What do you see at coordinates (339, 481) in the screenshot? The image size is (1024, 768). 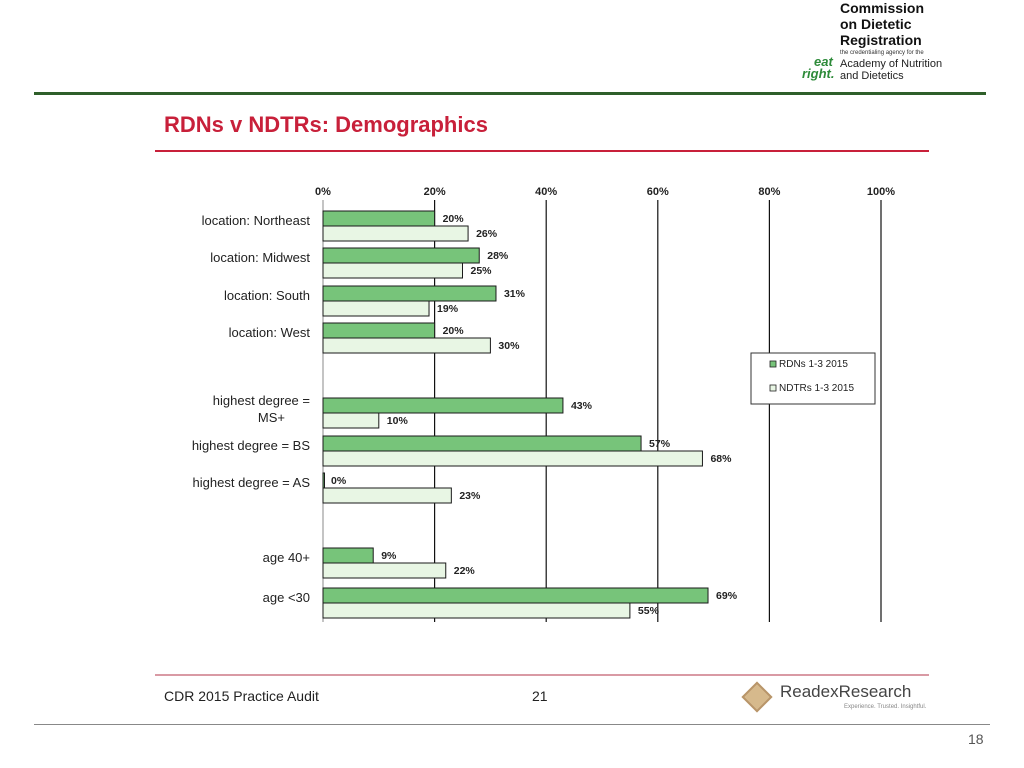 I see `data-label: 0%` at bounding box center [339, 481].